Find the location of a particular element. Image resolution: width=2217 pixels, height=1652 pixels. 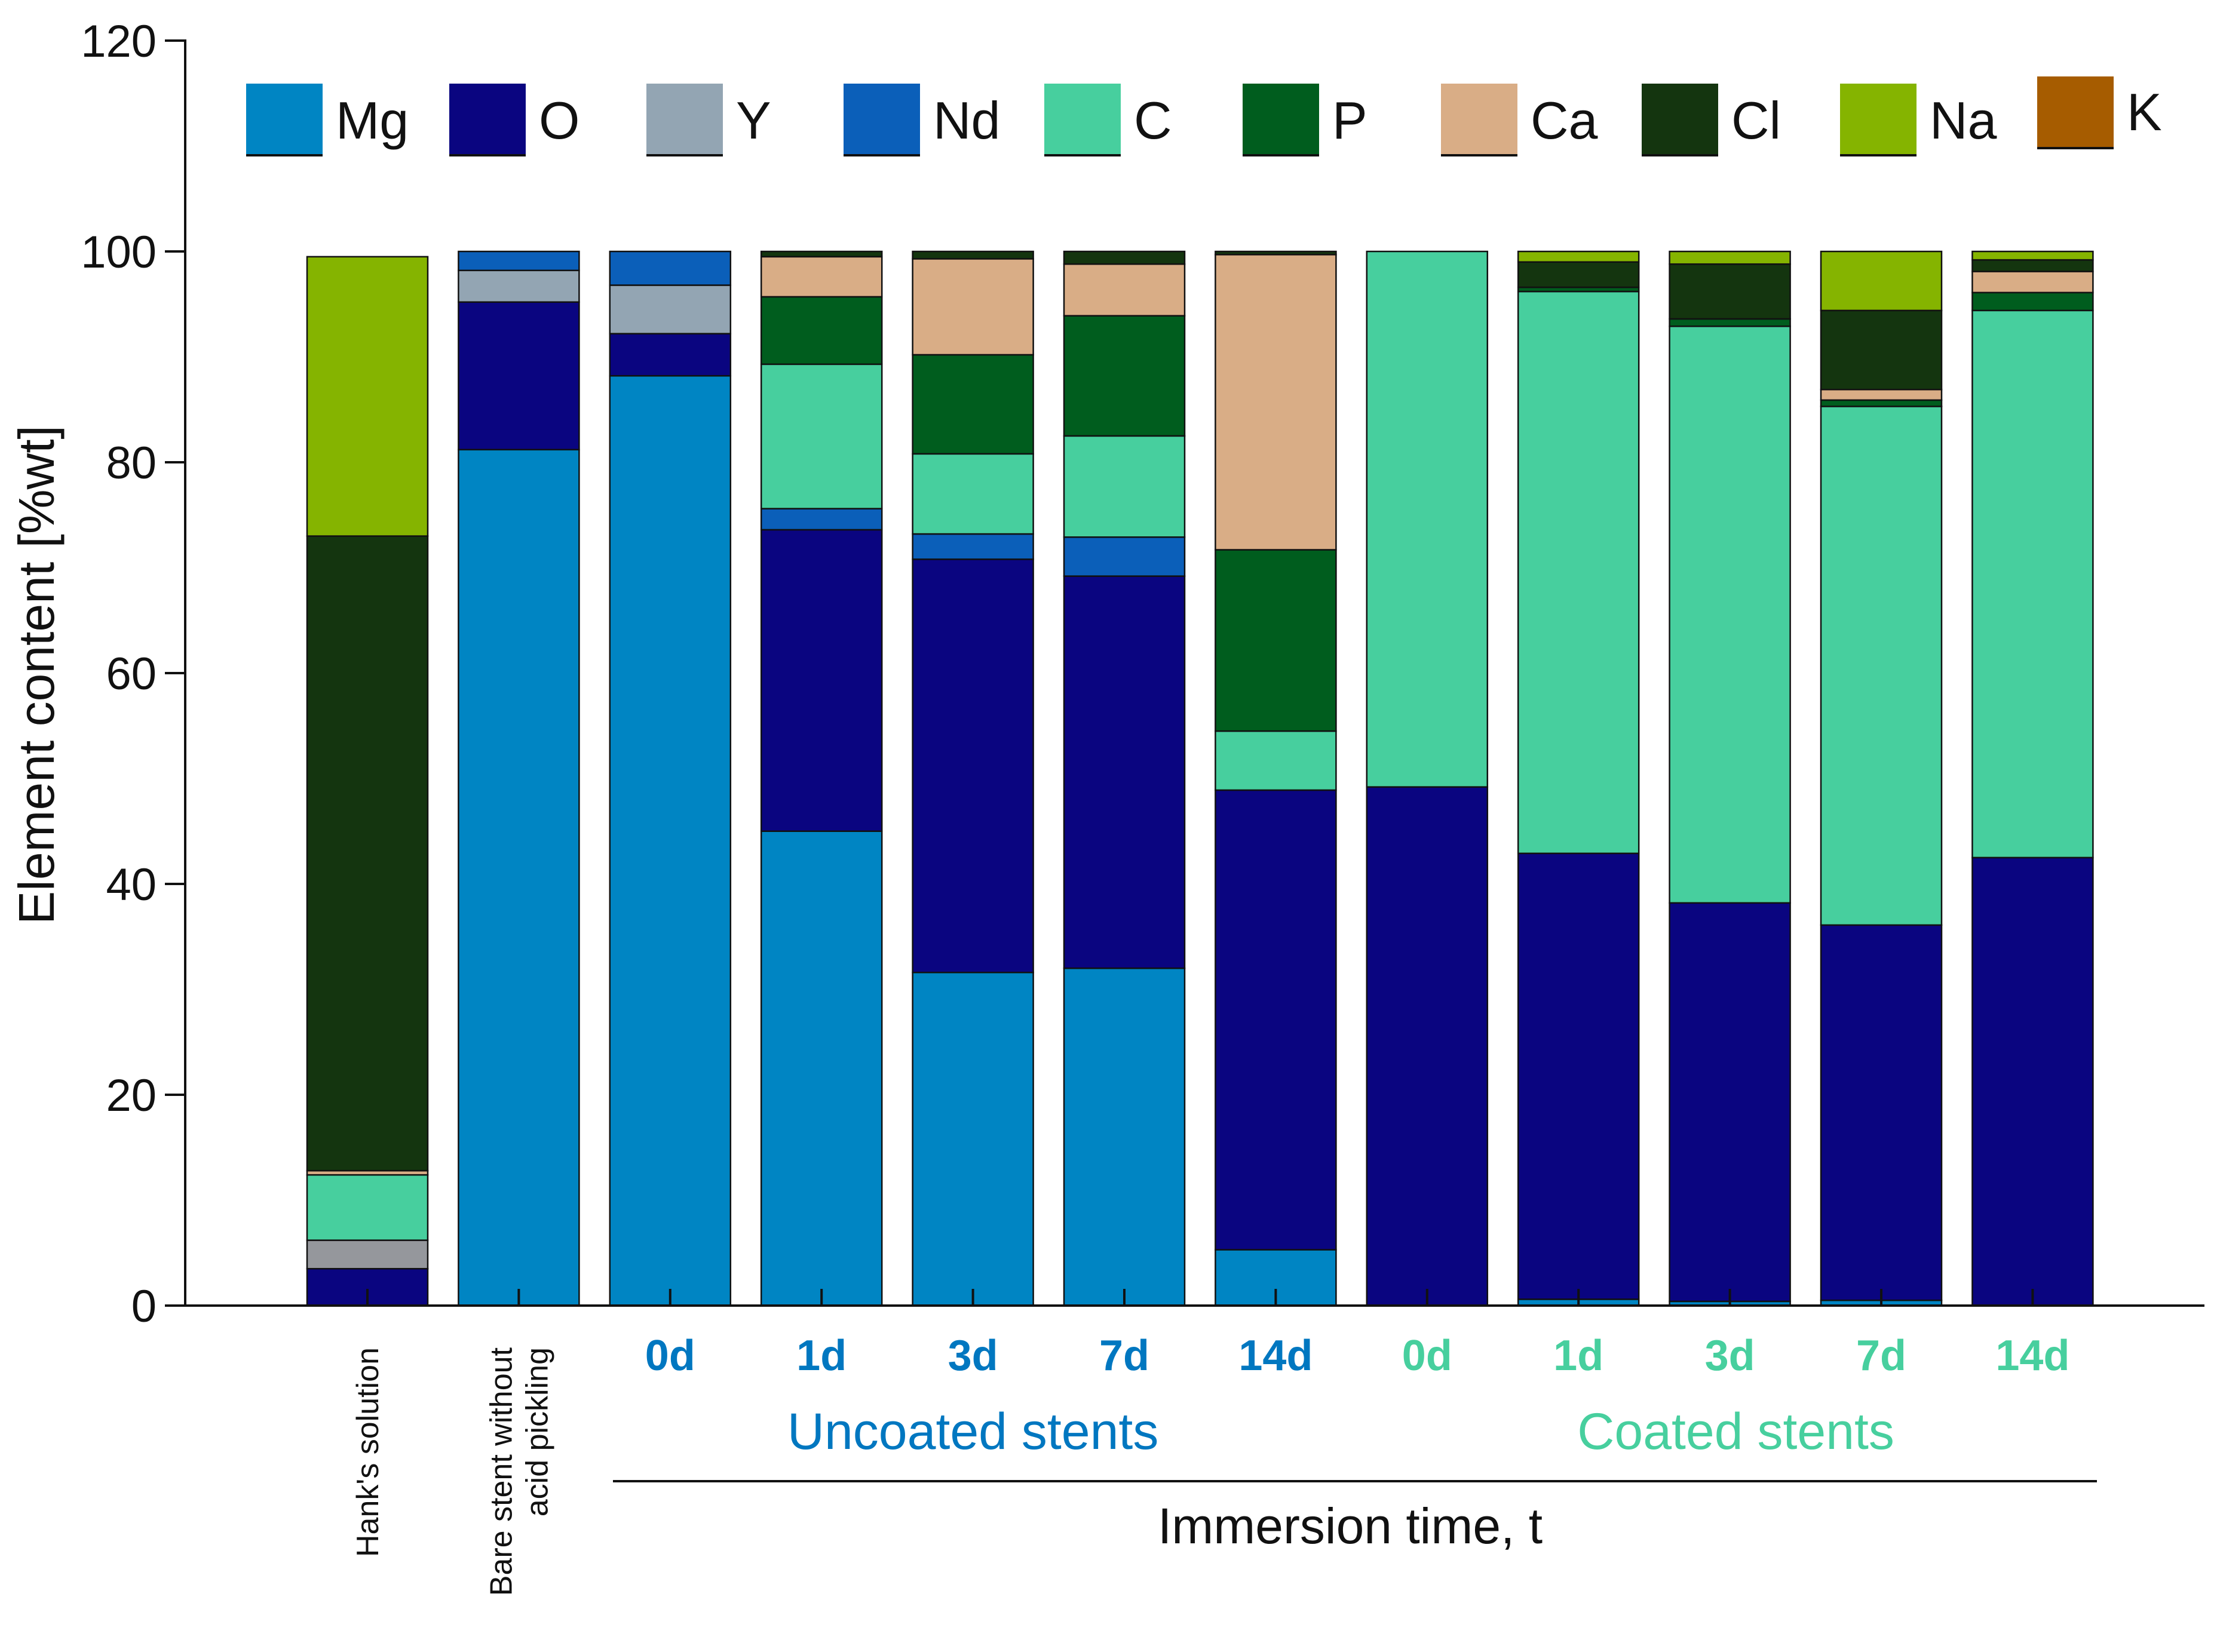

y-axis-title: Element content [%wt] is located at coordinates (36, 675).